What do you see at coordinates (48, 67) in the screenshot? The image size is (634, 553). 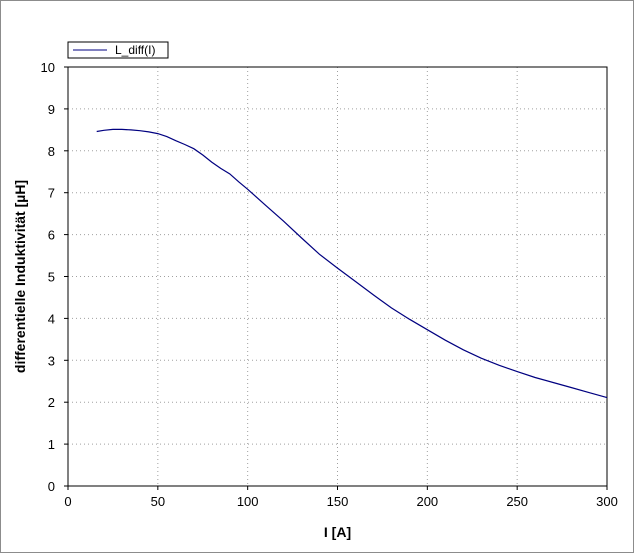 I see `y-tick-label: 10` at bounding box center [48, 67].